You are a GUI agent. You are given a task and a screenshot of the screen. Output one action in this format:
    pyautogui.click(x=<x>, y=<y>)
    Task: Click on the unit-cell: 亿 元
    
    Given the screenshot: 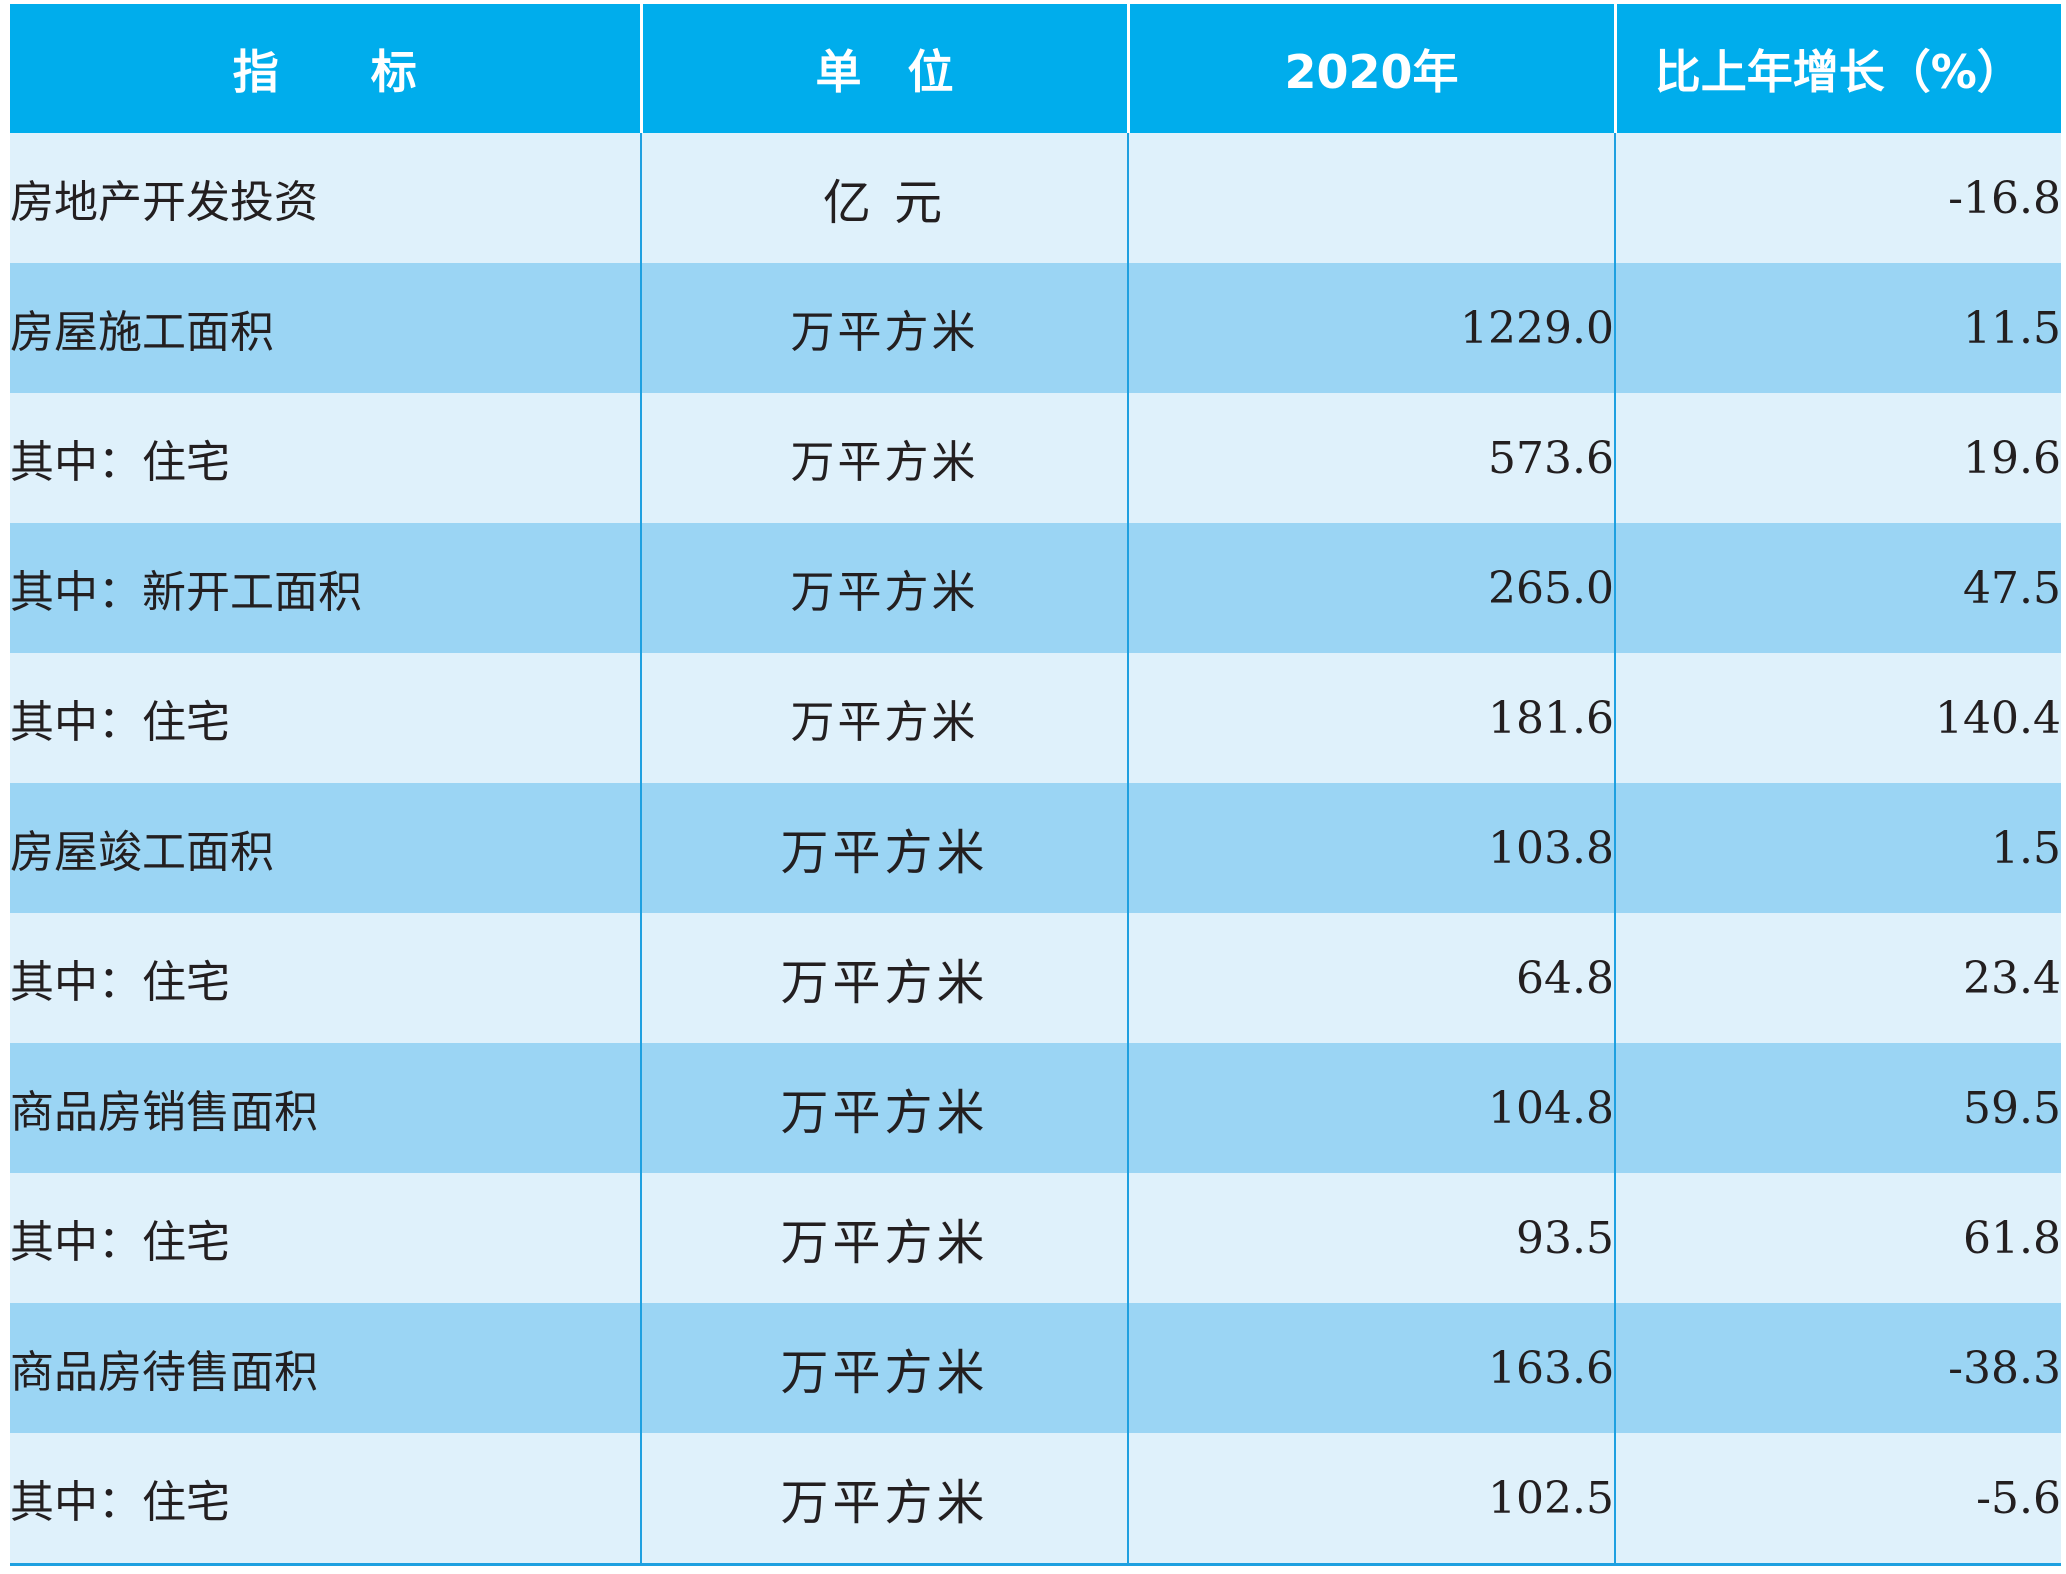 What is the action you would take?
    pyautogui.click(x=885, y=198)
    